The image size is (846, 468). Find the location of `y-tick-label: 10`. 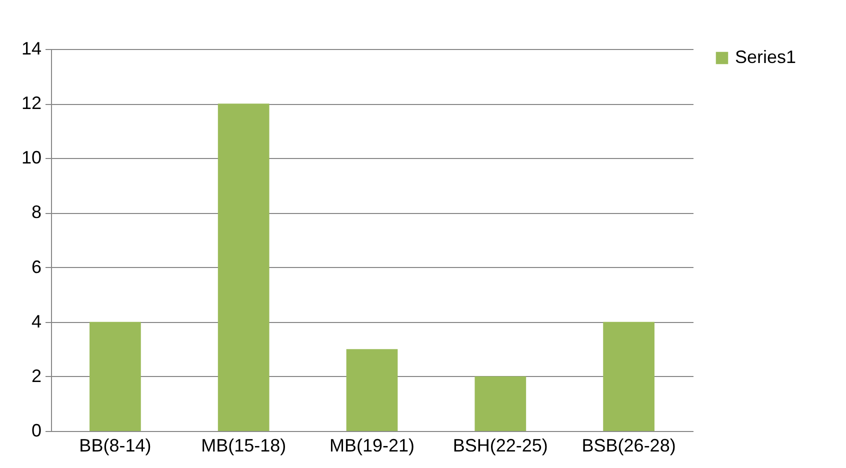

y-tick-label: 10 is located at coordinates (31, 158).